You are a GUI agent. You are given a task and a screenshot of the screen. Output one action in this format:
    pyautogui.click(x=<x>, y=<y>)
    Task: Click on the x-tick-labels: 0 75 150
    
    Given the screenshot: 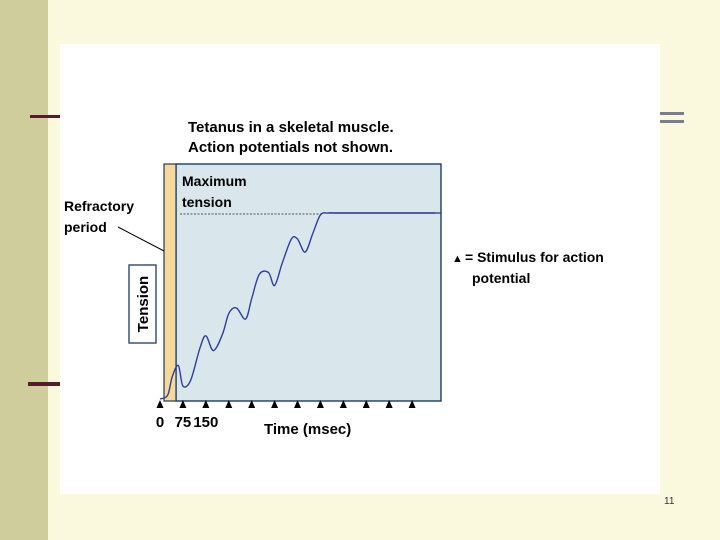 What is the action you would take?
    pyautogui.click(x=187, y=422)
    